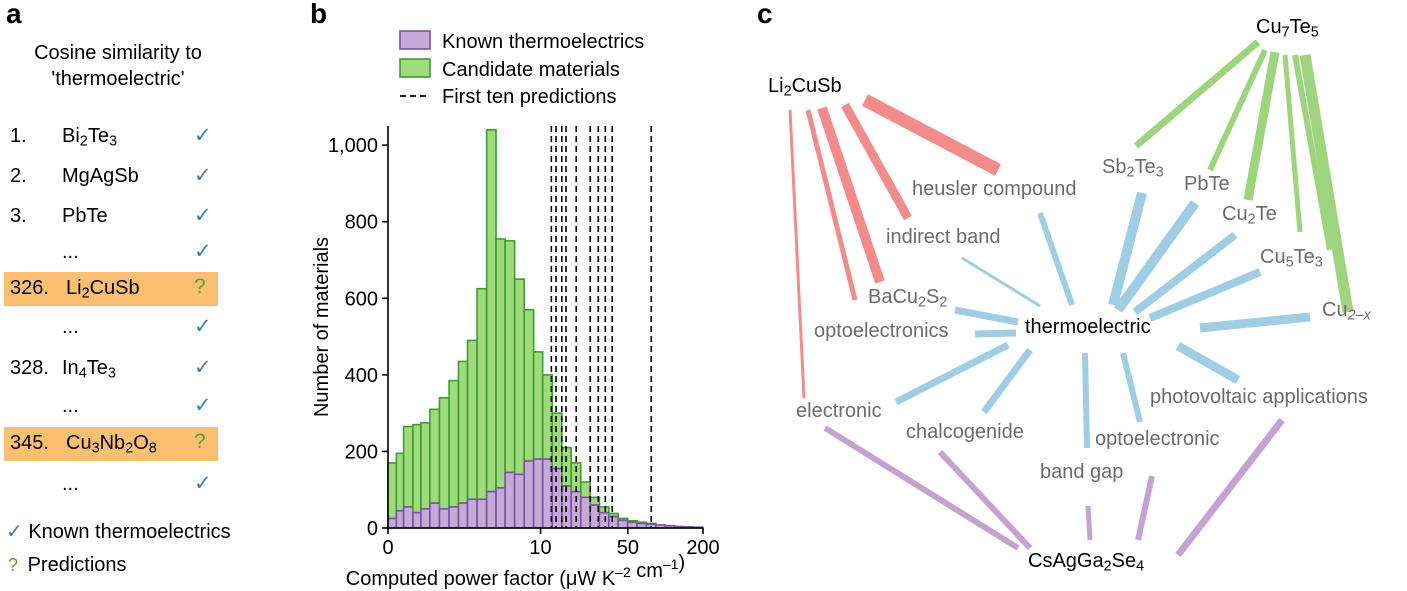  I want to click on x-tick-label: 200, so click(702, 548).